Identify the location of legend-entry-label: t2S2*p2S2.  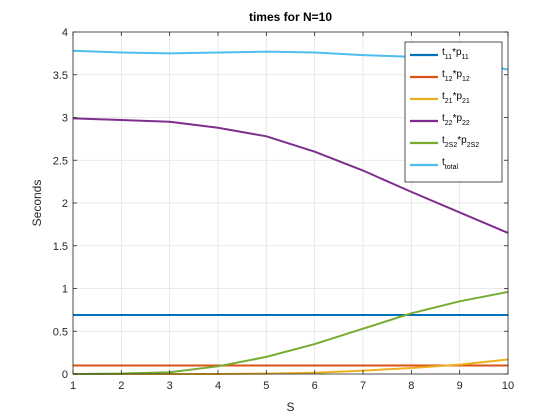
(460, 142).